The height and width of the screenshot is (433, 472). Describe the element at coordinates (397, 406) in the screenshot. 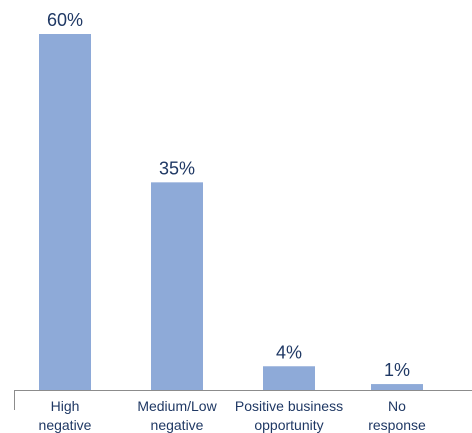

I see `category-label-line: No` at that location.